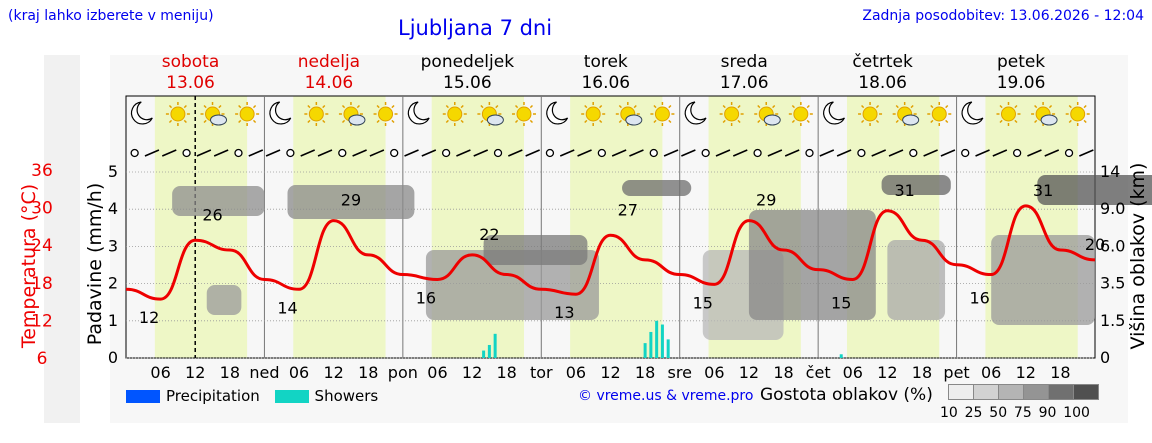 The height and width of the screenshot is (443, 1152). What do you see at coordinates (193, 396) in the screenshot?
I see `legend-precipitation: Precipitation` at bounding box center [193, 396].